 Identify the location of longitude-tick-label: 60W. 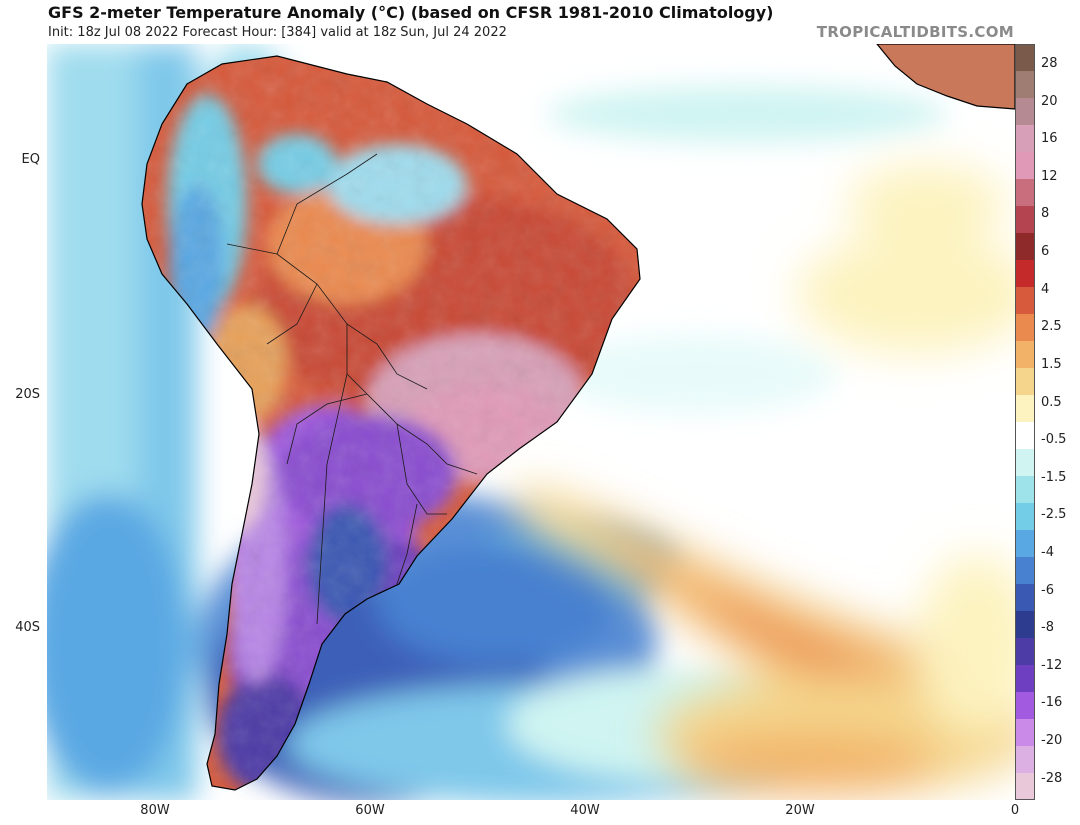
(370, 810).